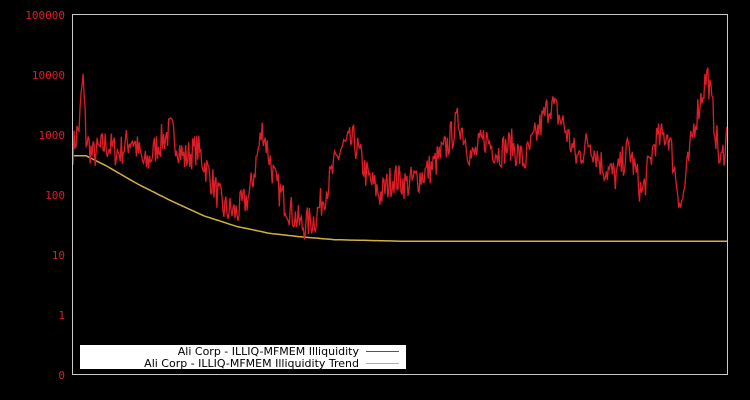 This screenshot has width=750, height=400. Describe the element at coordinates (48, 75) in the screenshot. I see `y-tick-label: 10000` at that location.